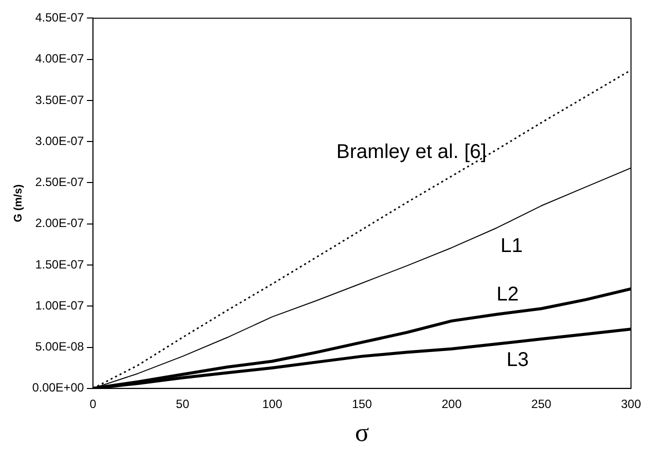 The width and height of the screenshot is (659, 462). What do you see at coordinates (452, 403) in the screenshot?
I see `x-tick-label: 200` at bounding box center [452, 403].